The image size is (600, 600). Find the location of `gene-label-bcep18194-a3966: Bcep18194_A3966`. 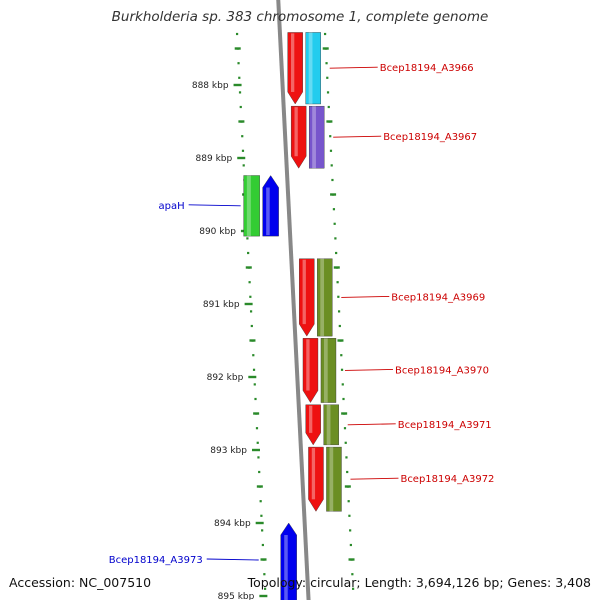

gene-label-bcep18194-a3966: Bcep18194_A3966 is located at coordinates (427, 68).